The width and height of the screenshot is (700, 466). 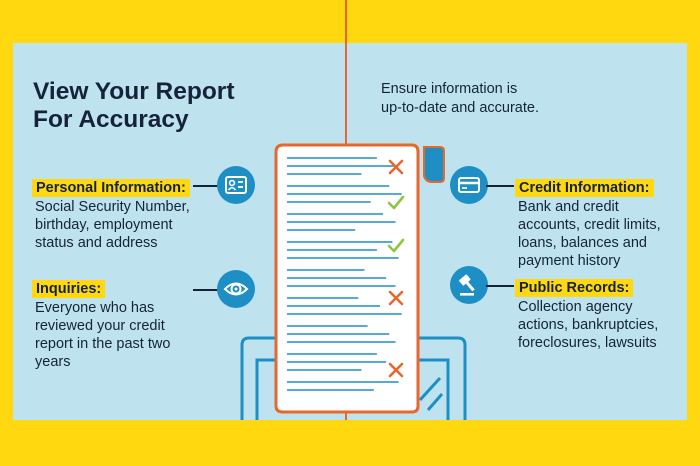 I want to click on report-document, so click(x=359, y=278).